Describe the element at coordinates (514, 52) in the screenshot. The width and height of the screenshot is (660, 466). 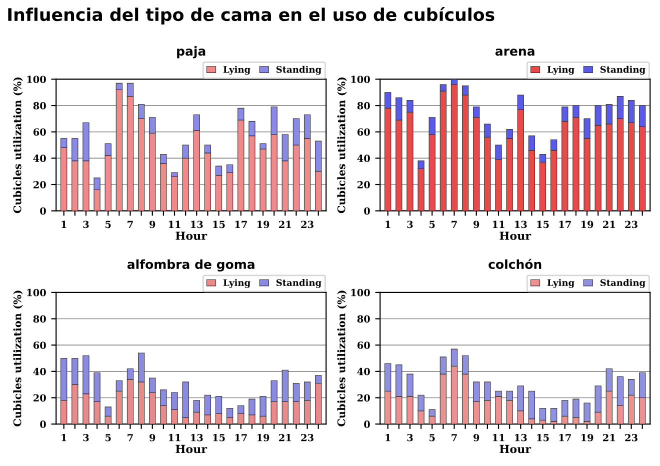
I see `chart-title: arena` at that location.